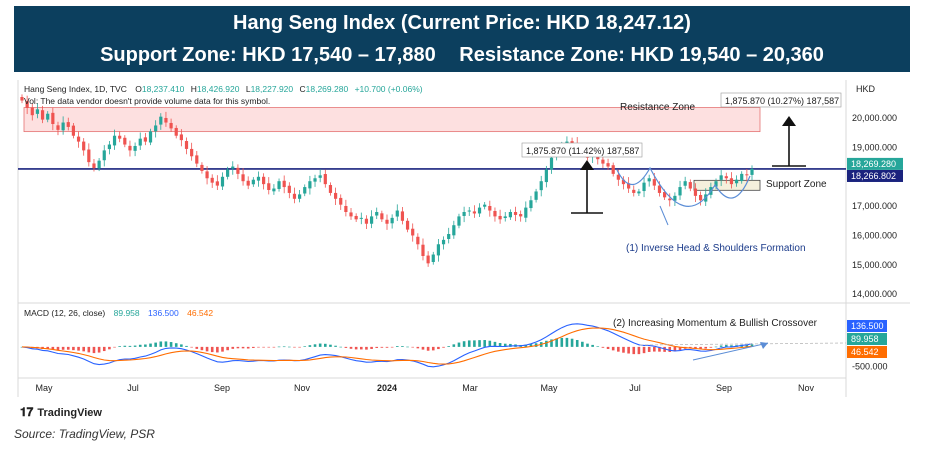 This screenshot has height=454, width=934. I want to click on macd-value: 89.958, so click(127, 313).